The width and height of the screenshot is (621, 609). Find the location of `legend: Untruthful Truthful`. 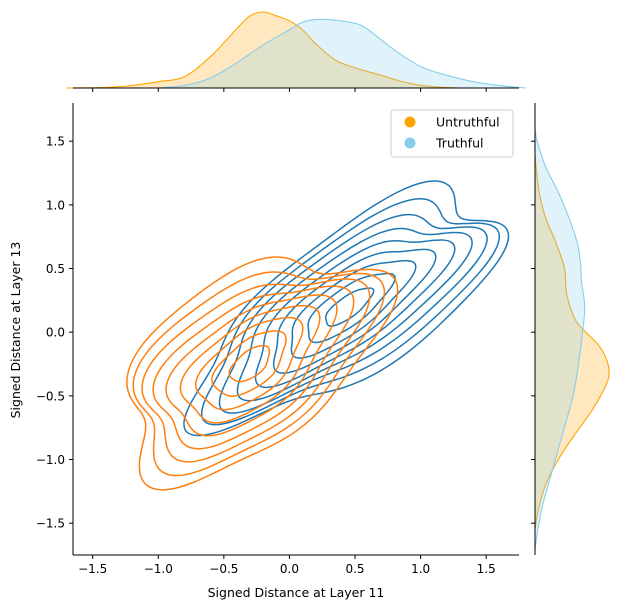

legend: Untruthful Truthful is located at coordinates (452, 133).